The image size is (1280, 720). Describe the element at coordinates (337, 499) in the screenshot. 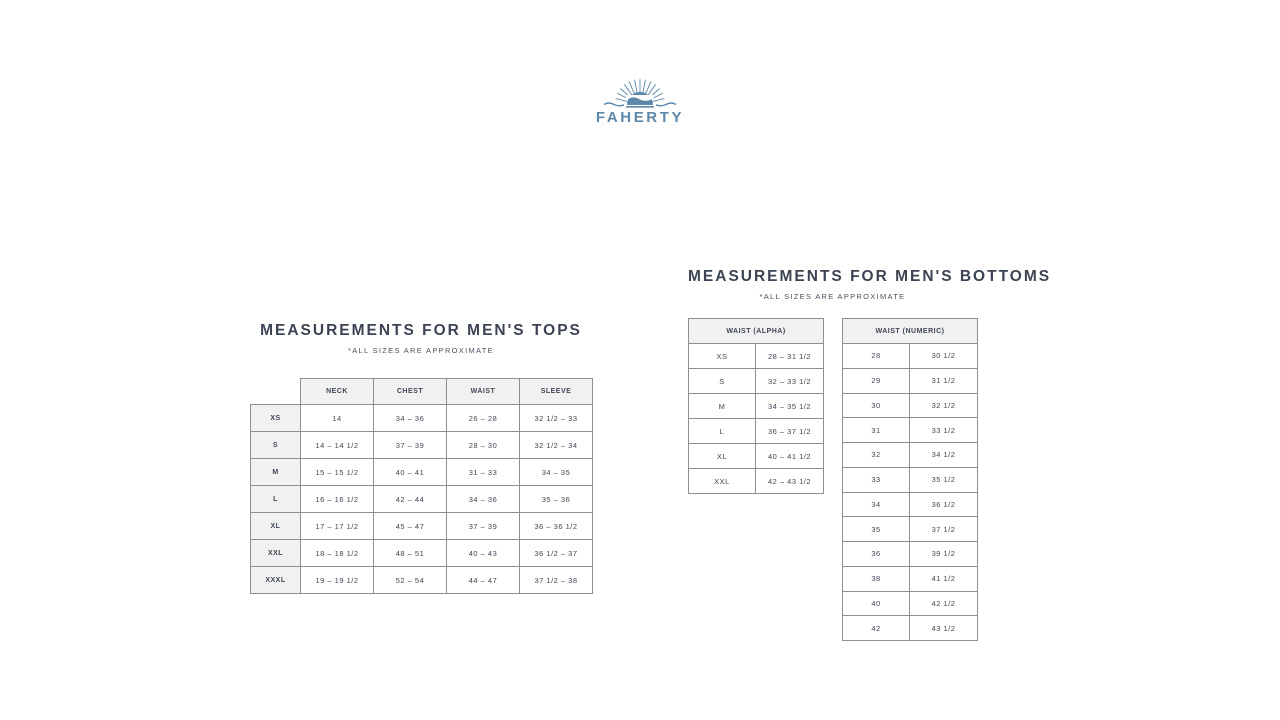

I see `neck-cell: 16 – 16 1/2` at that location.